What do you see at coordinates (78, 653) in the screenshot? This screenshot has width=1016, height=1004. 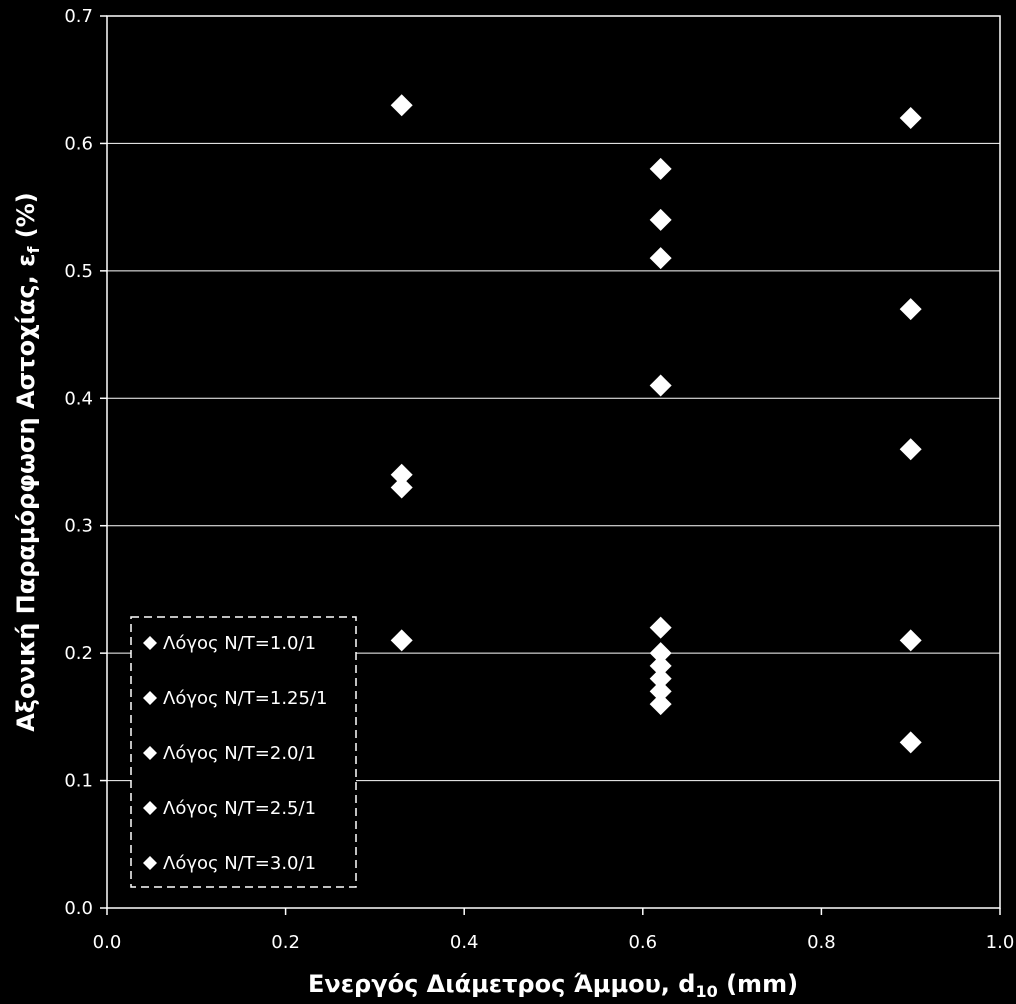 I see `y-tick-label: 0.2` at bounding box center [78, 653].